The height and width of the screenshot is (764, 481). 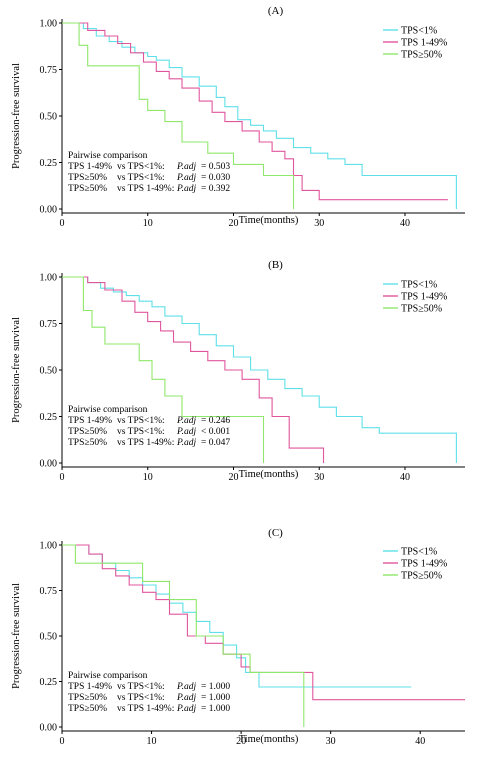 What do you see at coordinates (215, 178) in the screenshot?
I see `pairwise-p-value: = 0.030` at bounding box center [215, 178].